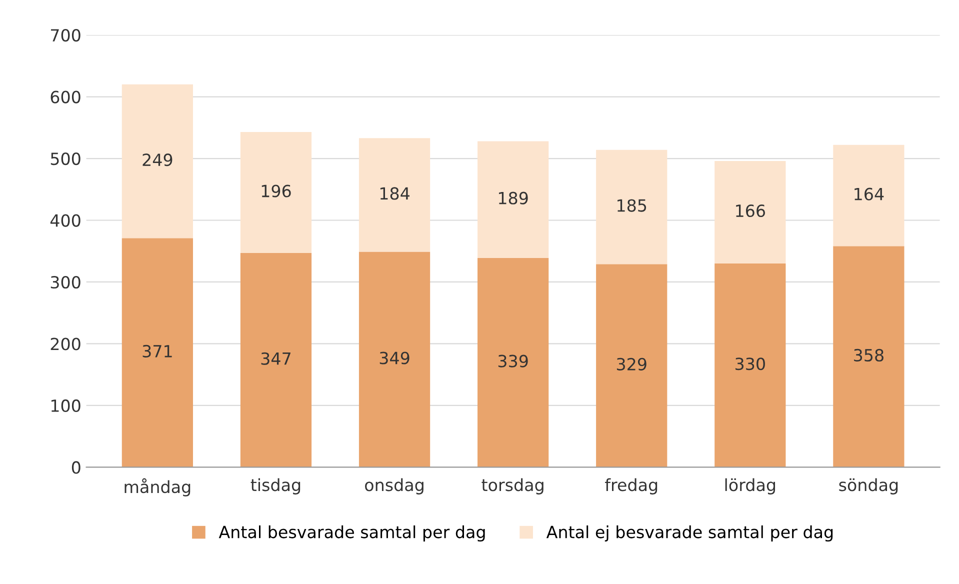 The height and width of the screenshot is (584, 959). I want to click on x-tick-label: onsdag, so click(394, 486).